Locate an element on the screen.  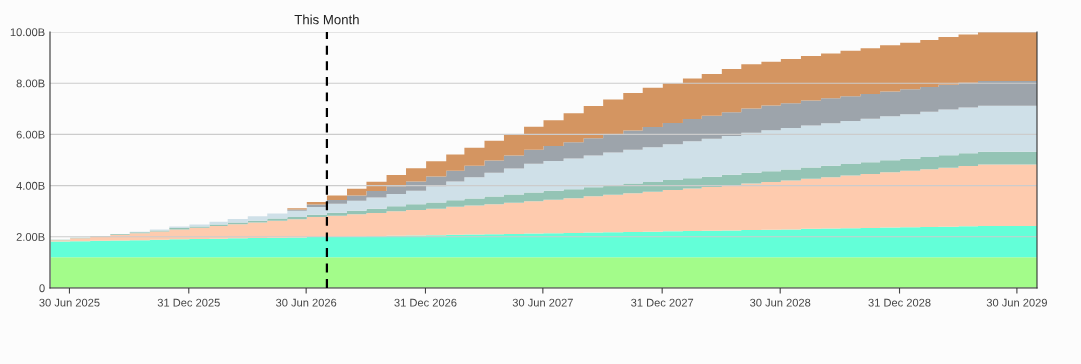
y-tick-label: 6.00B is located at coordinates (30, 134).